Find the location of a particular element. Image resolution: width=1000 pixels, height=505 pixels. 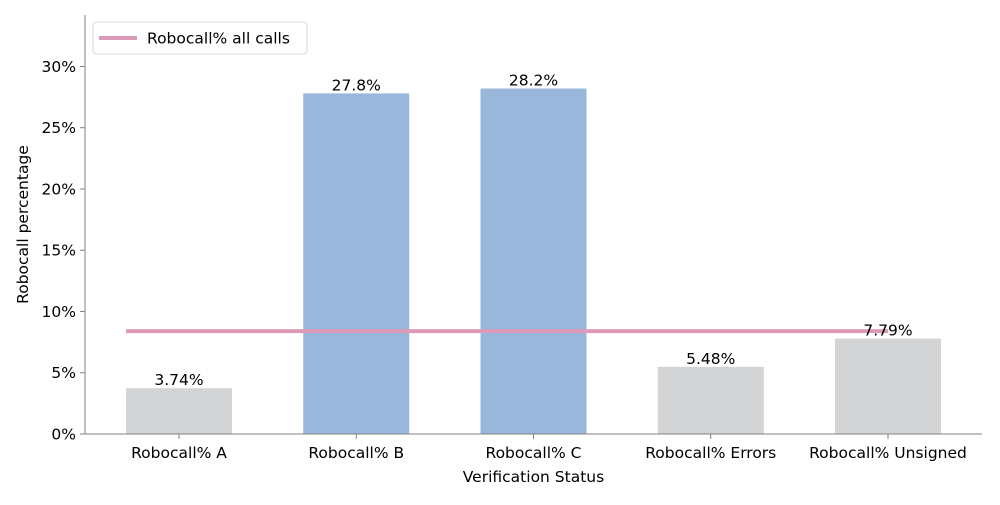

y-tick-label: 20% is located at coordinates (59, 189).